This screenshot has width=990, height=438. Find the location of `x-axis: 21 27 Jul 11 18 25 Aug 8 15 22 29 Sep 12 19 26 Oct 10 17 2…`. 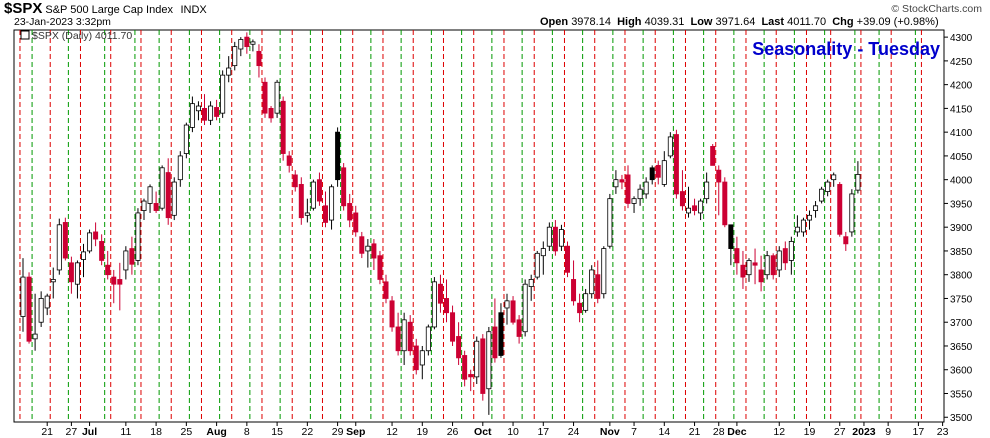

x-axis: 21 27 Jul 11 18 25 Aug 8 15 22 29 Sep 12 19 26 Oct 10 17 2… is located at coordinates (495, 430).